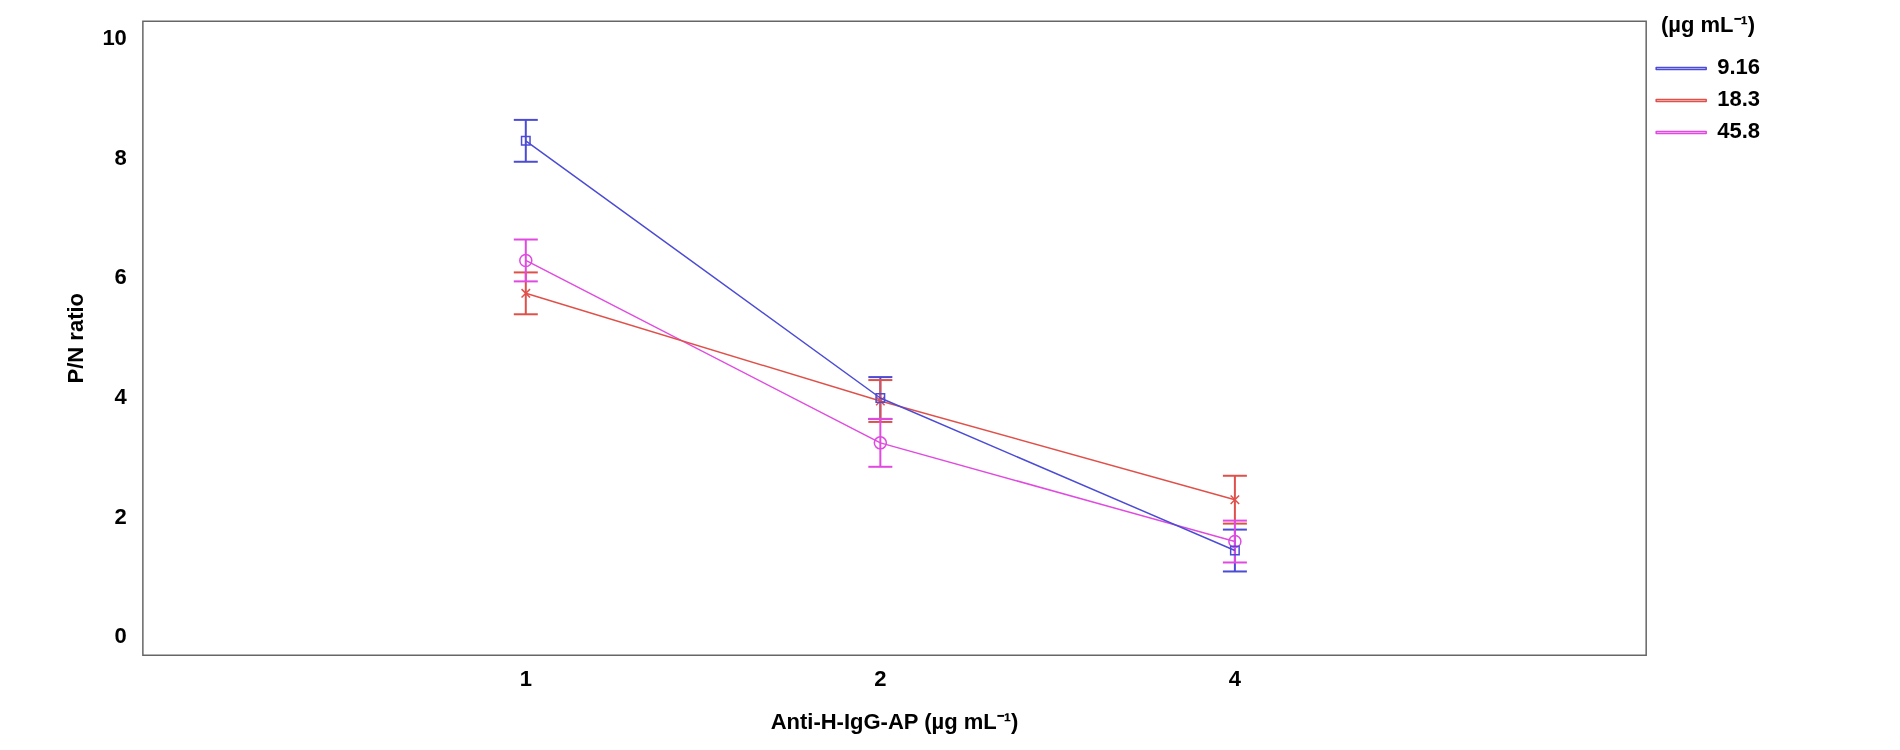  What do you see at coordinates (120, 157) in the screenshot?
I see `y-tick-label: 8` at bounding box center [120, 157].